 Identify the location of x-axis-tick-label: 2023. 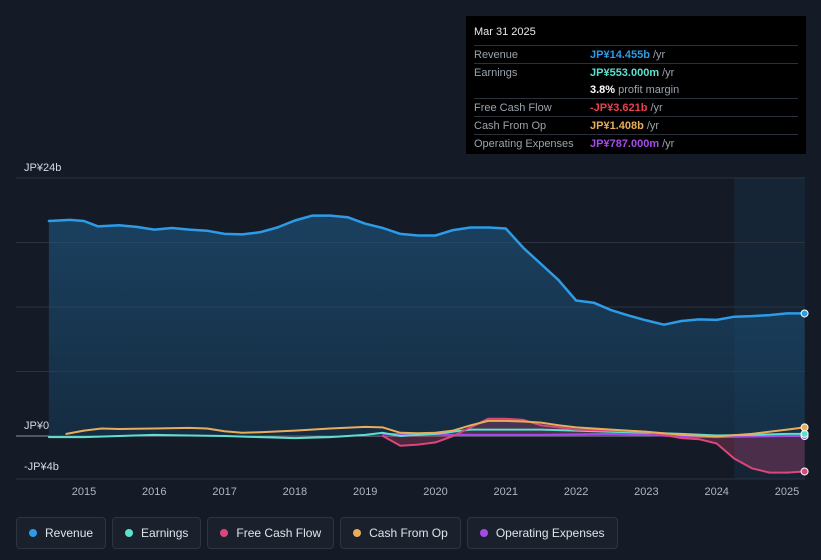
(646, 492).